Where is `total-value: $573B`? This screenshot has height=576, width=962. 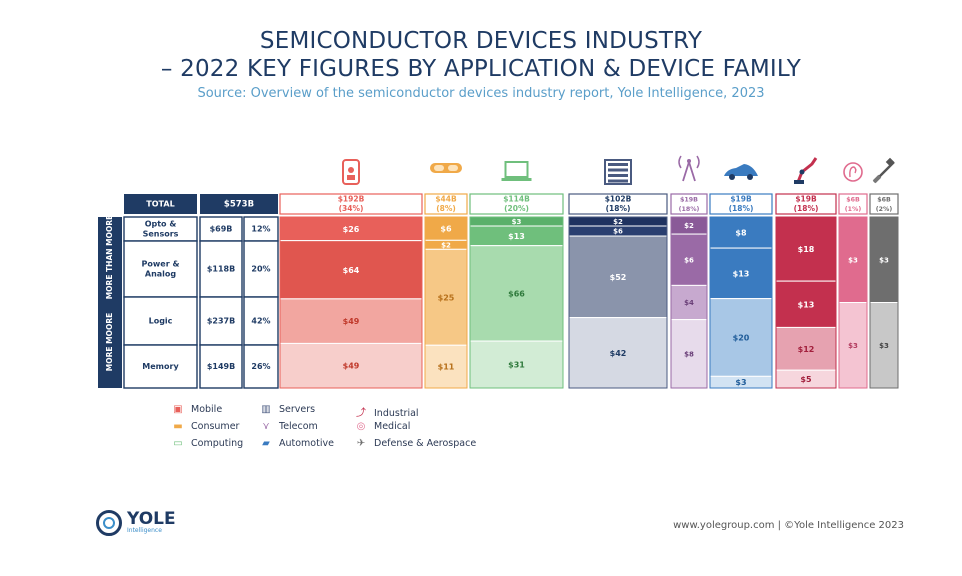
total-value: $573B is located at coordinates (239, 205).